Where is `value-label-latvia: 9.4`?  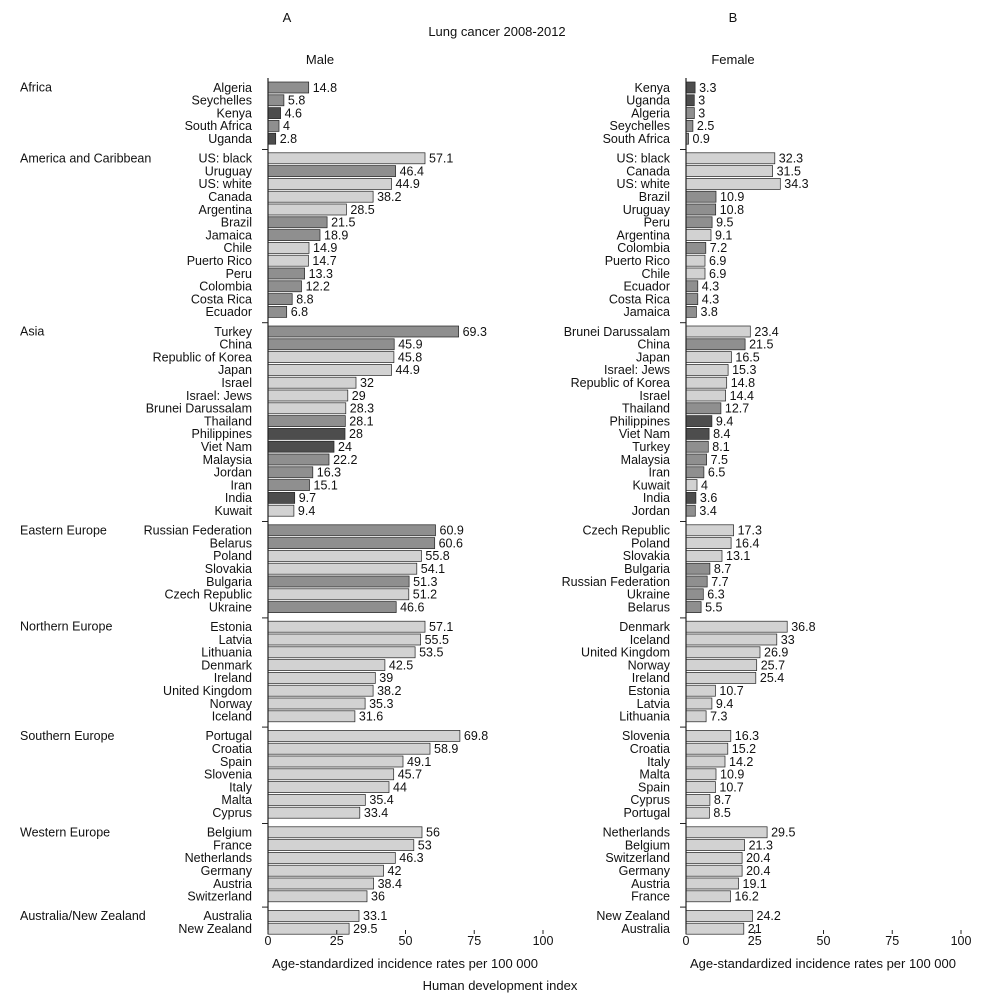 value-label-latvia: 9.4 is located at coordinates (724, 704).